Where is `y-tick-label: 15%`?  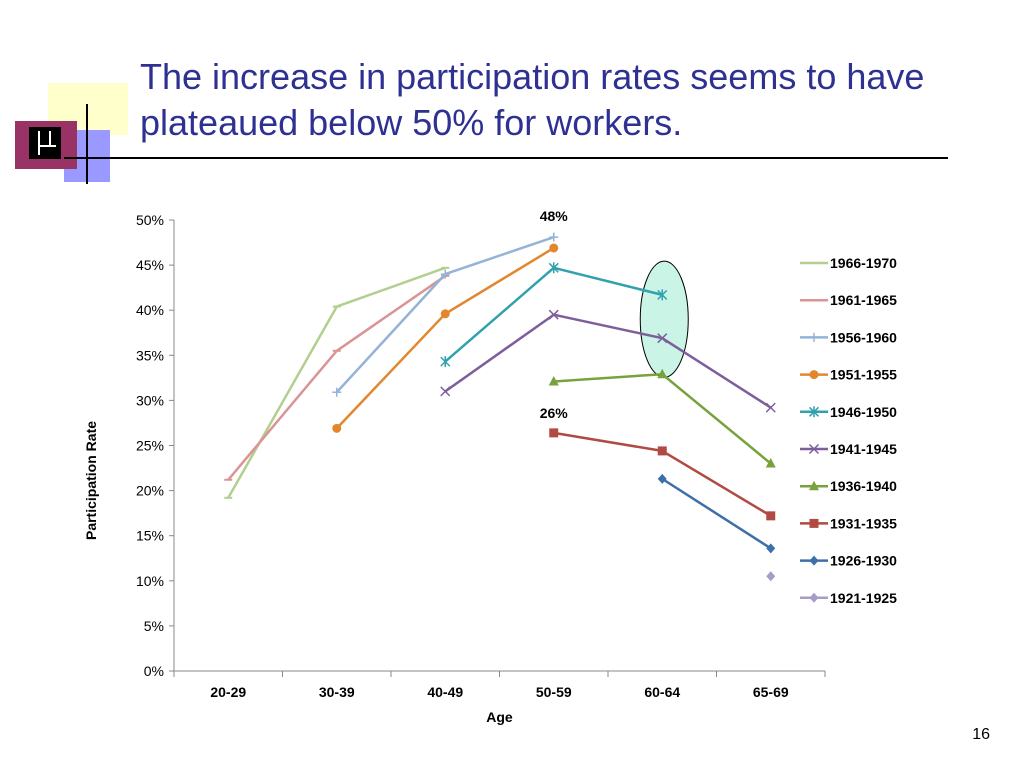 y-tick-label: 15% is located at coordinates (150, 536).